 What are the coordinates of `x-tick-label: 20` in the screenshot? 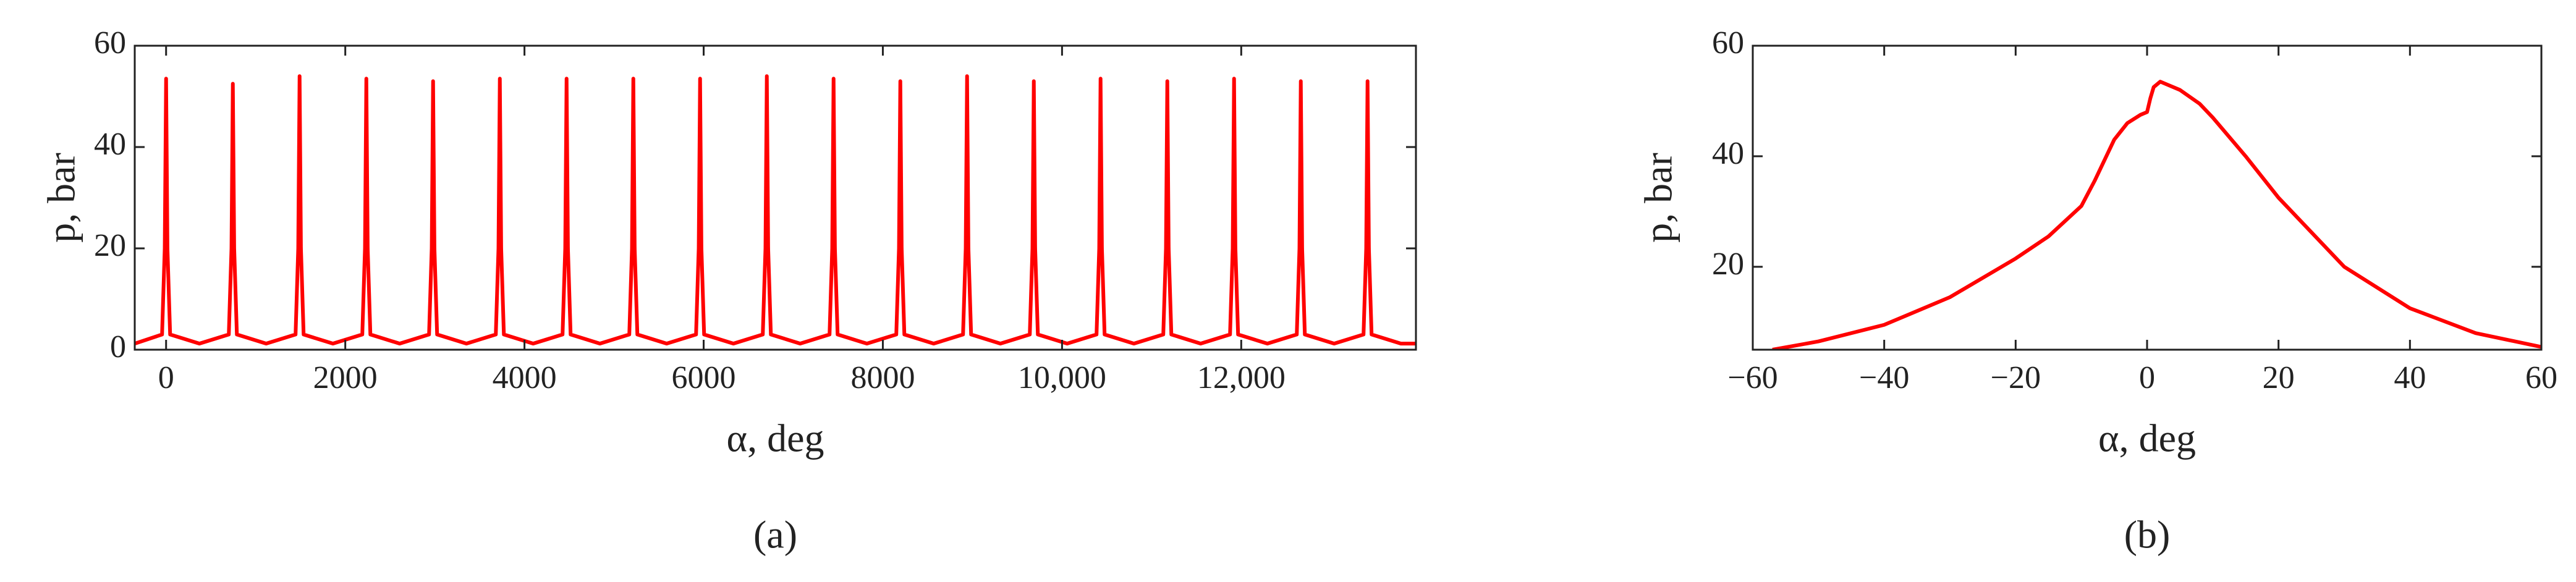 It's located at (2279, 377).